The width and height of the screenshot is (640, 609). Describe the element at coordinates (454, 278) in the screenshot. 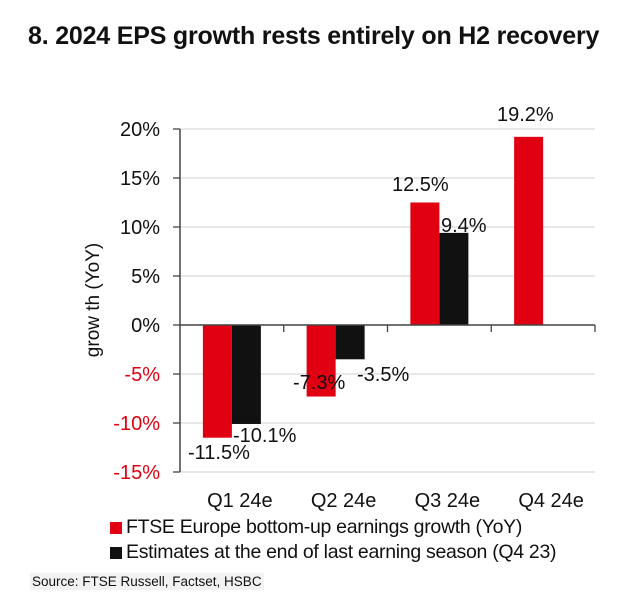

I see `bar-series-2-q3-24e` at that location.